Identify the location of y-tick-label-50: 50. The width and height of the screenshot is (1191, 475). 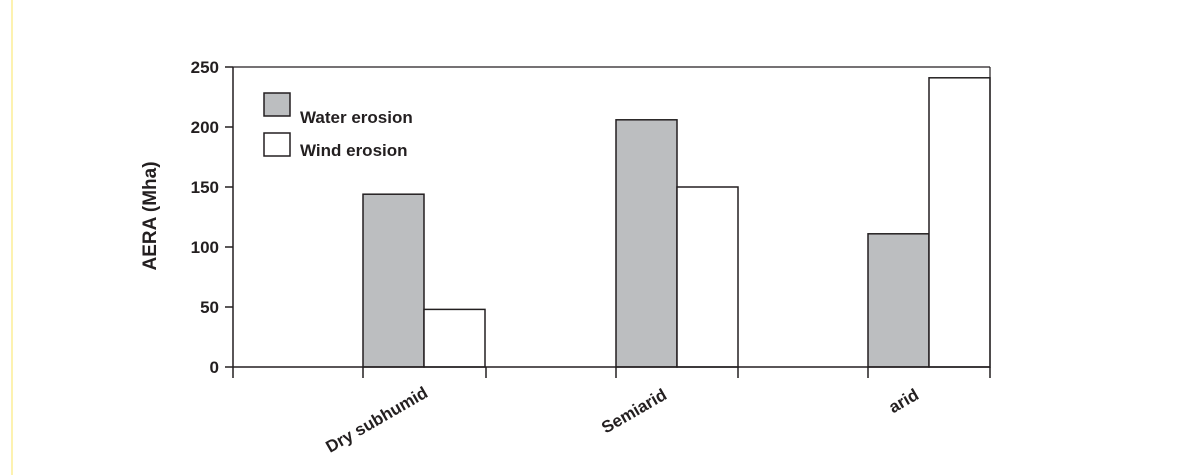
(209, 307).